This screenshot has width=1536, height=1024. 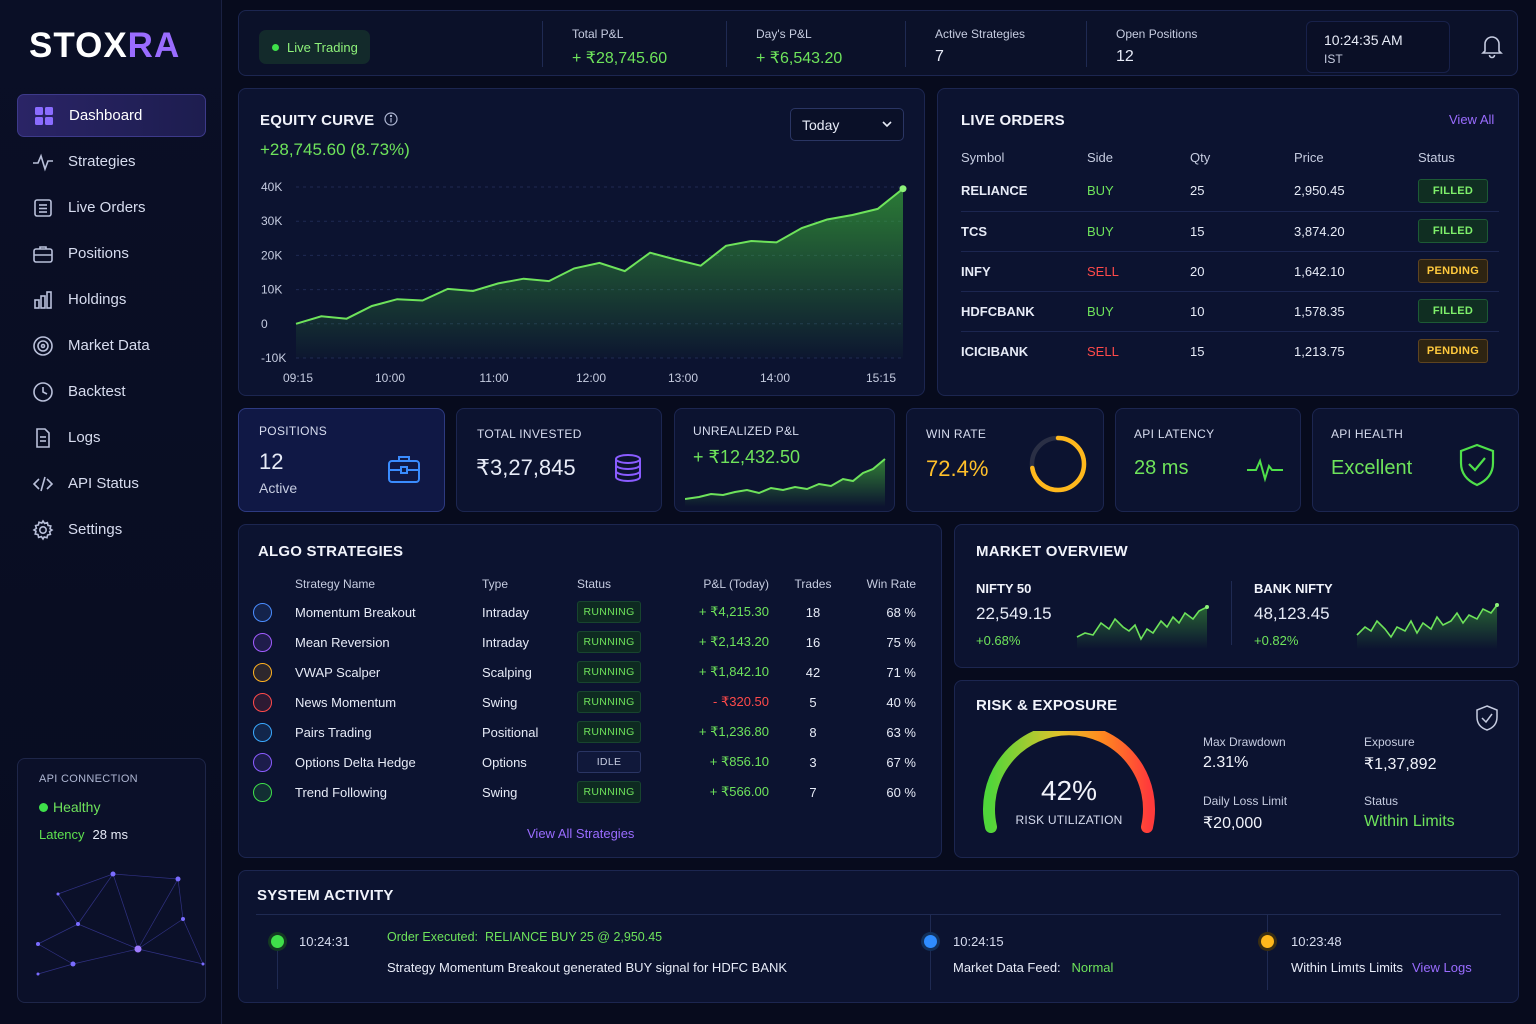 I want to click on bell-icon, so click(x=1492, y=46).